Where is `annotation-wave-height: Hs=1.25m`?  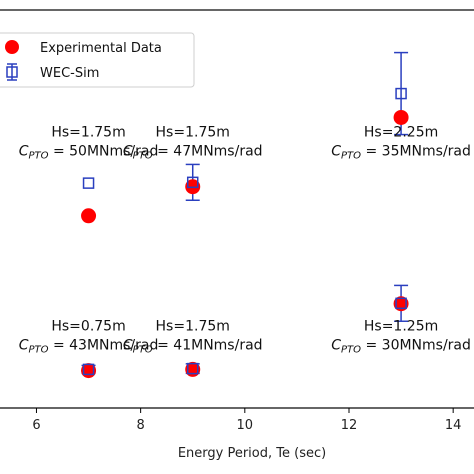
annotation-wave-height: Hs=1.25m is located at coordinates (401, 326).